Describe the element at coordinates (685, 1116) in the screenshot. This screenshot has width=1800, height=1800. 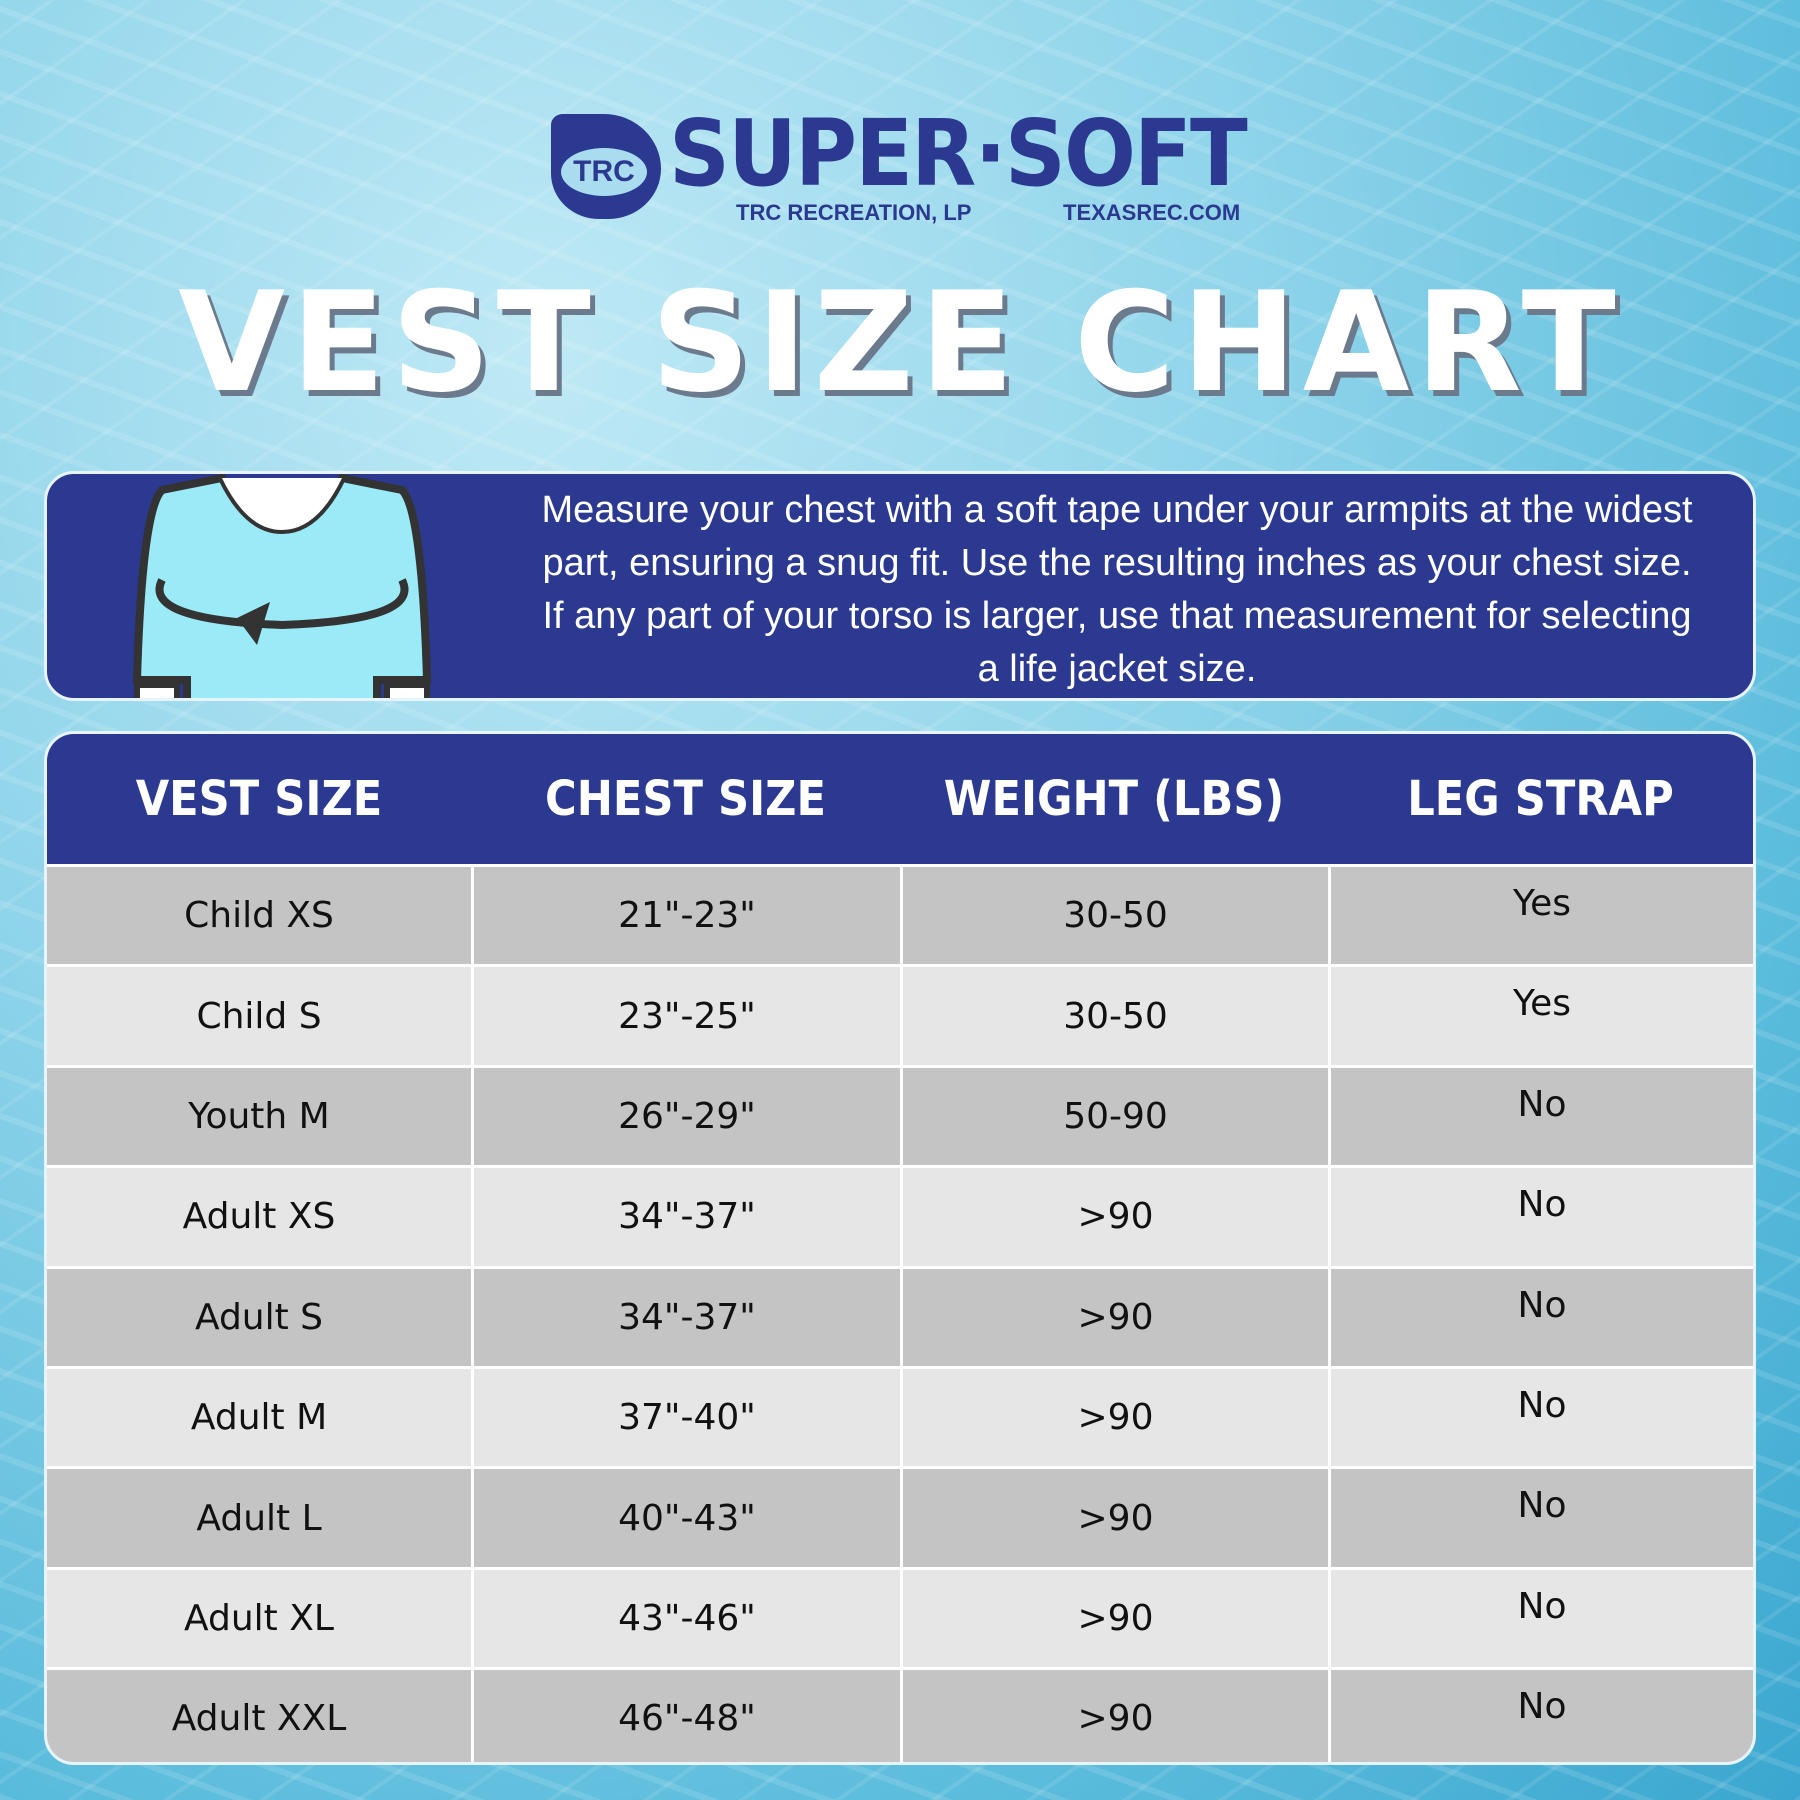
I see `chest-size-cell: 26"-29"` at that location.